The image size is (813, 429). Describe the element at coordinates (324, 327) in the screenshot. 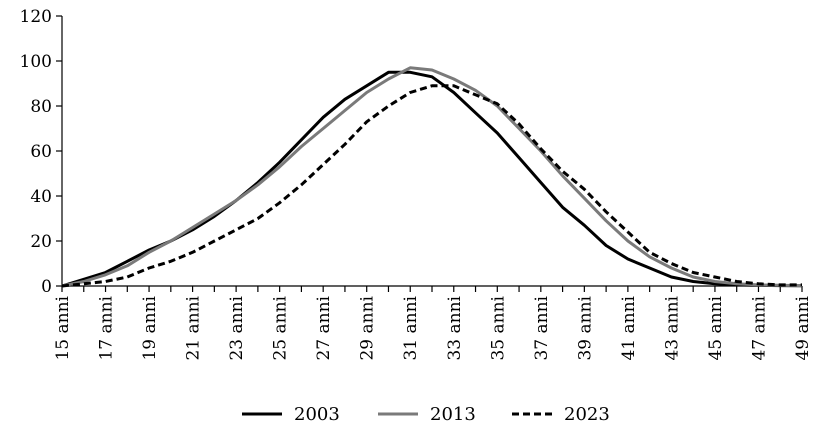

I see `x-tick-label: 27 anni` at that location.